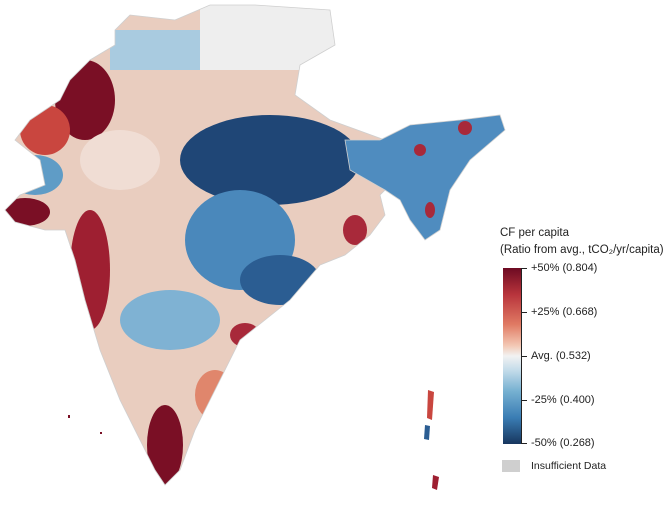  What do you see at coordinates (165, 445) in the screenshot?
I see `region-kerala` at bounding box center [165, 445].